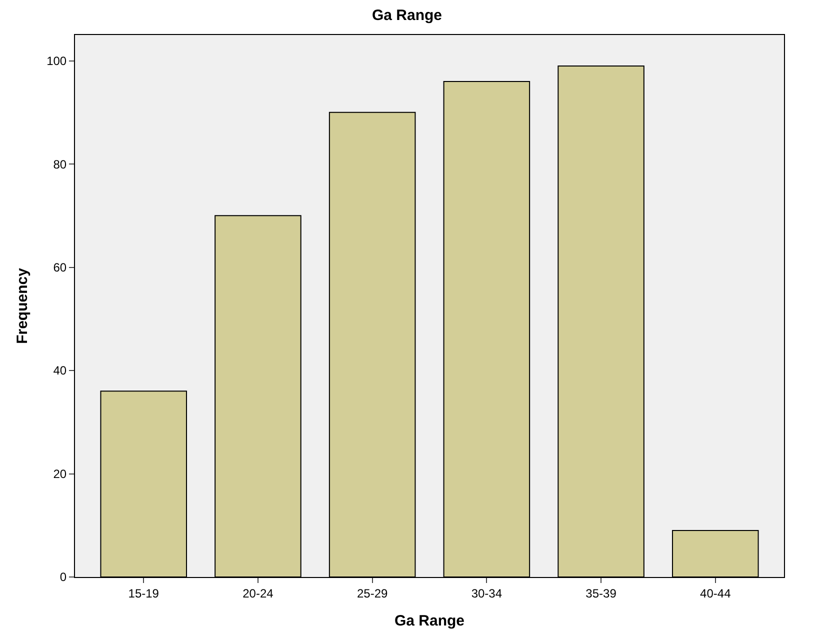 The image size is (814, 637). What do you see at coordinates (258, 593) in the screenshot?
I see `x-tick-label: 20-24` at bounding box center [258, 593].